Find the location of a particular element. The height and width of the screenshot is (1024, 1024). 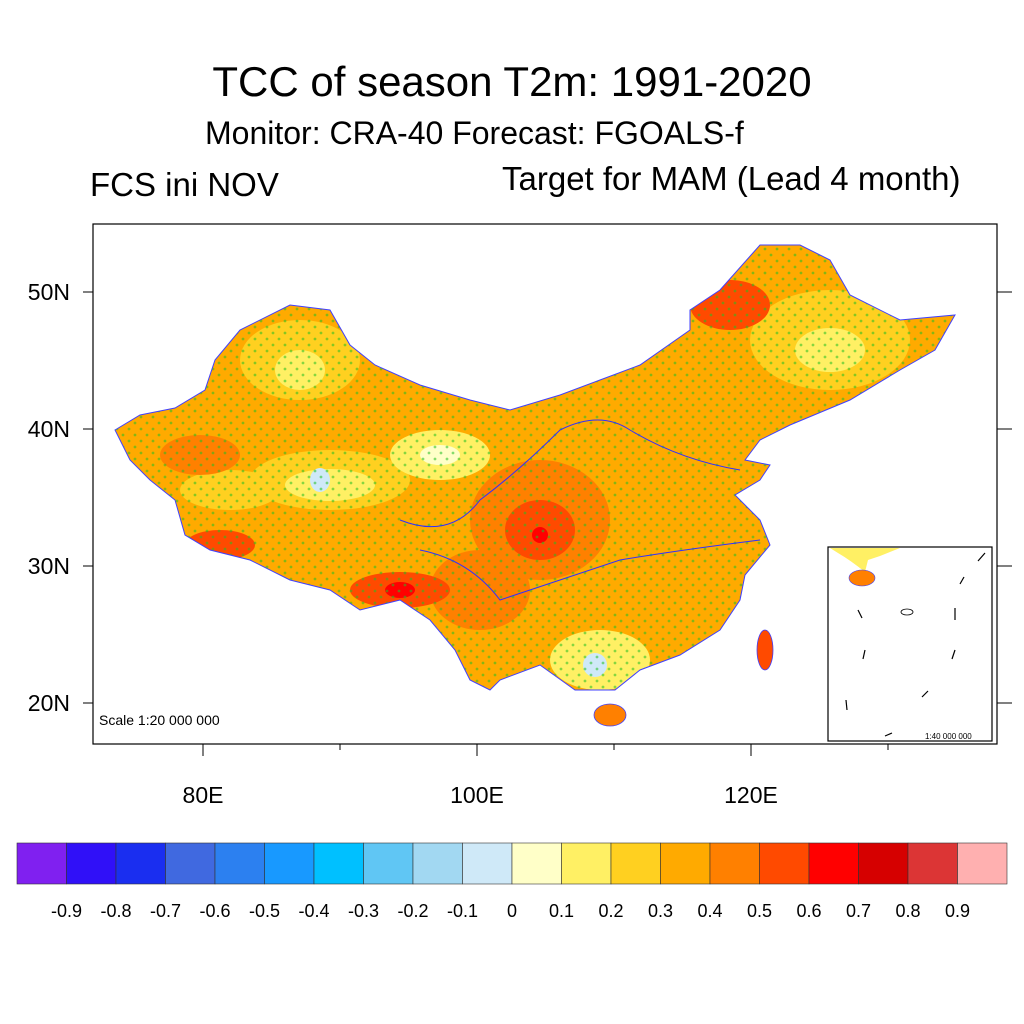

plot-subtitle: Monitor: CRA-40 Forecast: FGOALS-f is located at coordinates (474, 133).